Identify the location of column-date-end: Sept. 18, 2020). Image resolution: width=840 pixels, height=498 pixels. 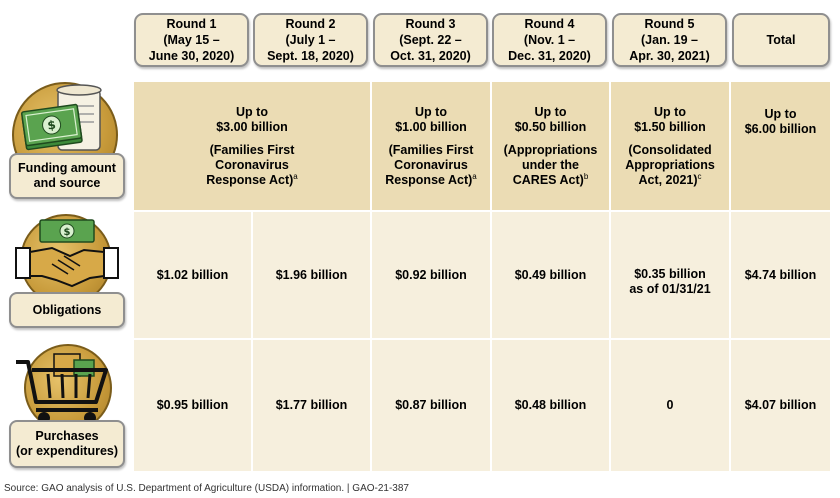
(310, 56).